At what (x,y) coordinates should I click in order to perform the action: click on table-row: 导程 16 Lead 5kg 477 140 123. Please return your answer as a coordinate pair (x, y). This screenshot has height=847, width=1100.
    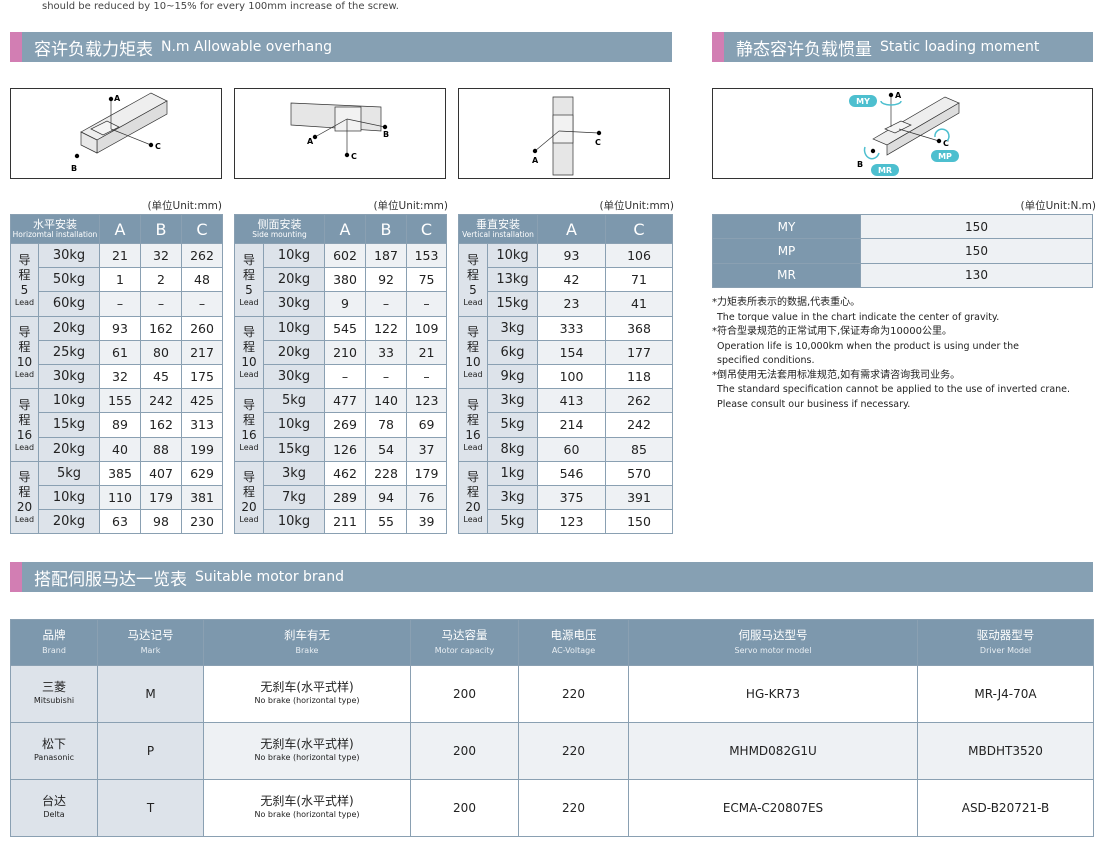
    Looking at the image, I should click on (341, 425).